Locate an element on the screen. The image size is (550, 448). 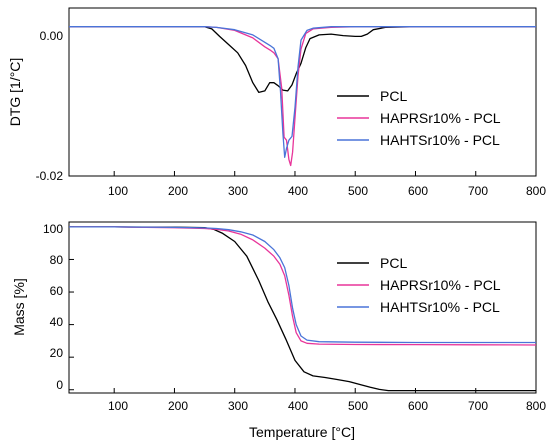
mass-x-tick-label: 600 is located at coordinates (418, 406).